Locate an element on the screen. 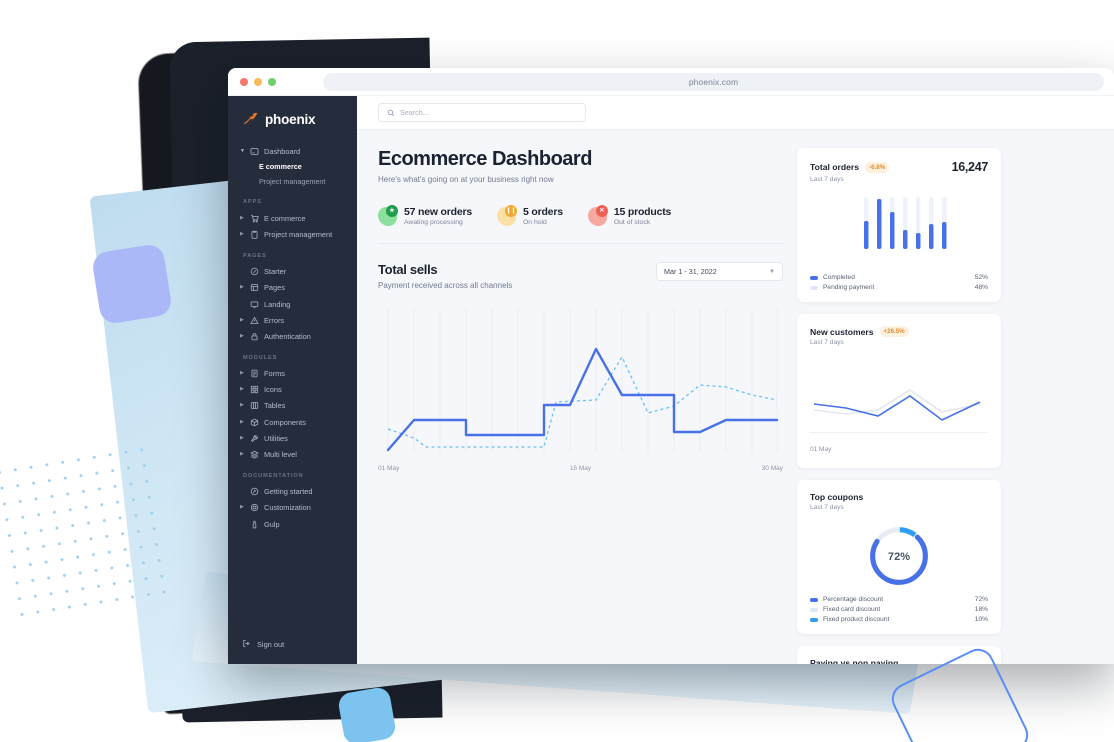 This screenshot has width=1114, height=742. sidebar-item-components: ▶ Components is located at coordinates (292, 422).